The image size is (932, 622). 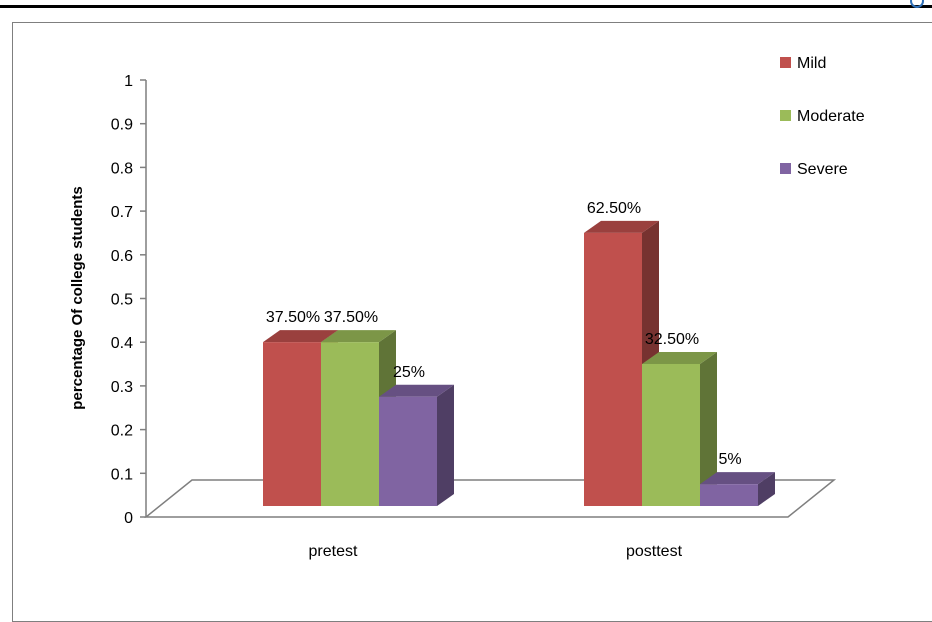 What do you see at coordinates (614, 208) in the screenshot?
I see `data-label: 62.50%` at bounding box center [614, 208].